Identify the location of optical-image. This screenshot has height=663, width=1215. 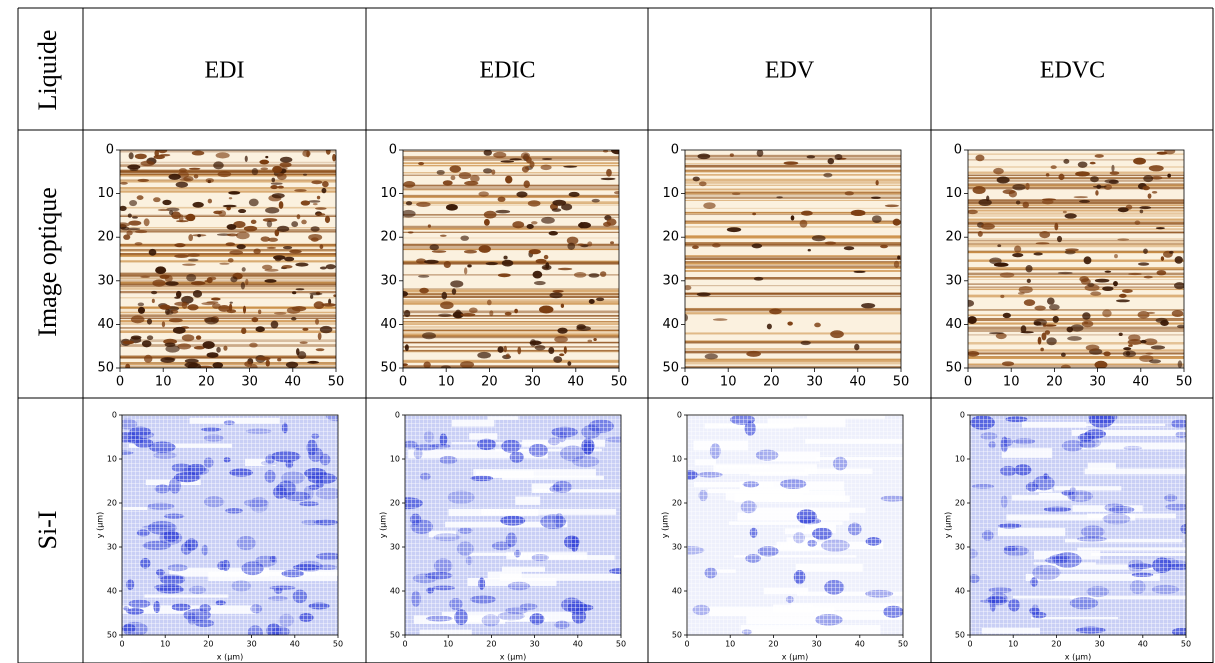
(511, 259).